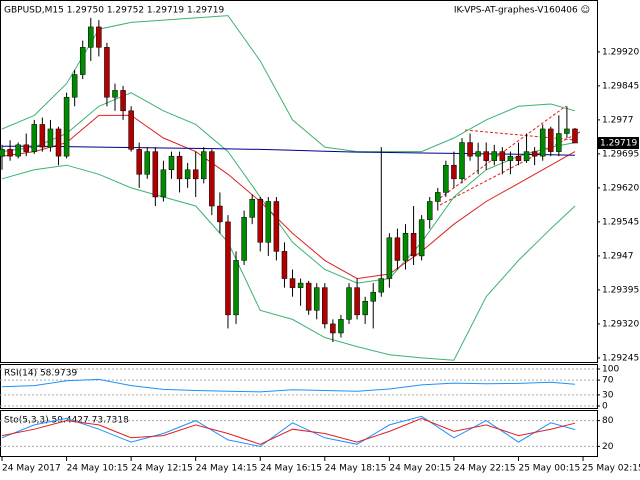  I want to click on rsi-title: RSI(14) 58.9739, so click(40, 374).